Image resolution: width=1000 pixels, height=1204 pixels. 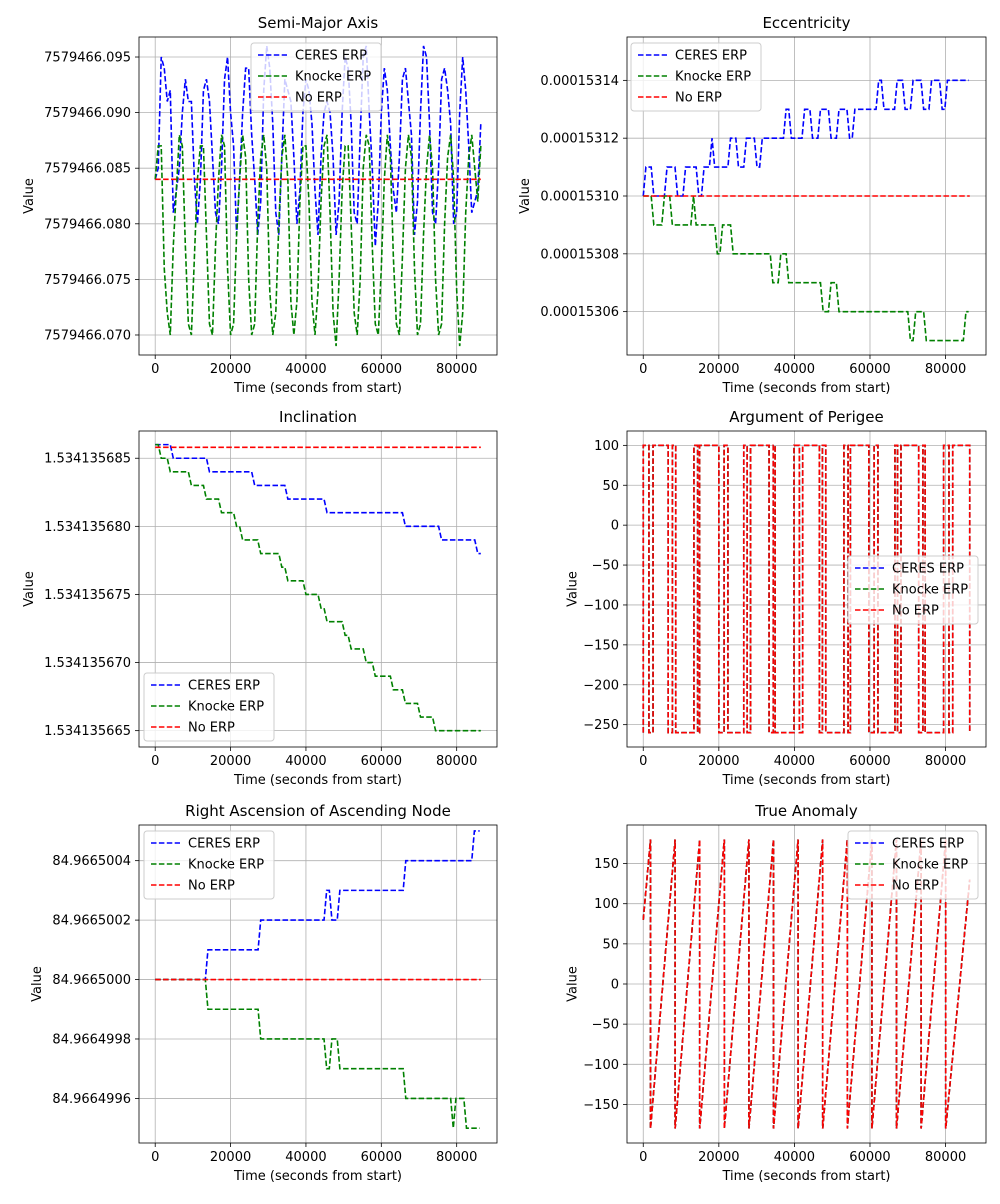 What do you see at coordinates (87, 224) in the screenshot?
I see `y-tick-label: 7579466.080` at bounding box center [87, 224].